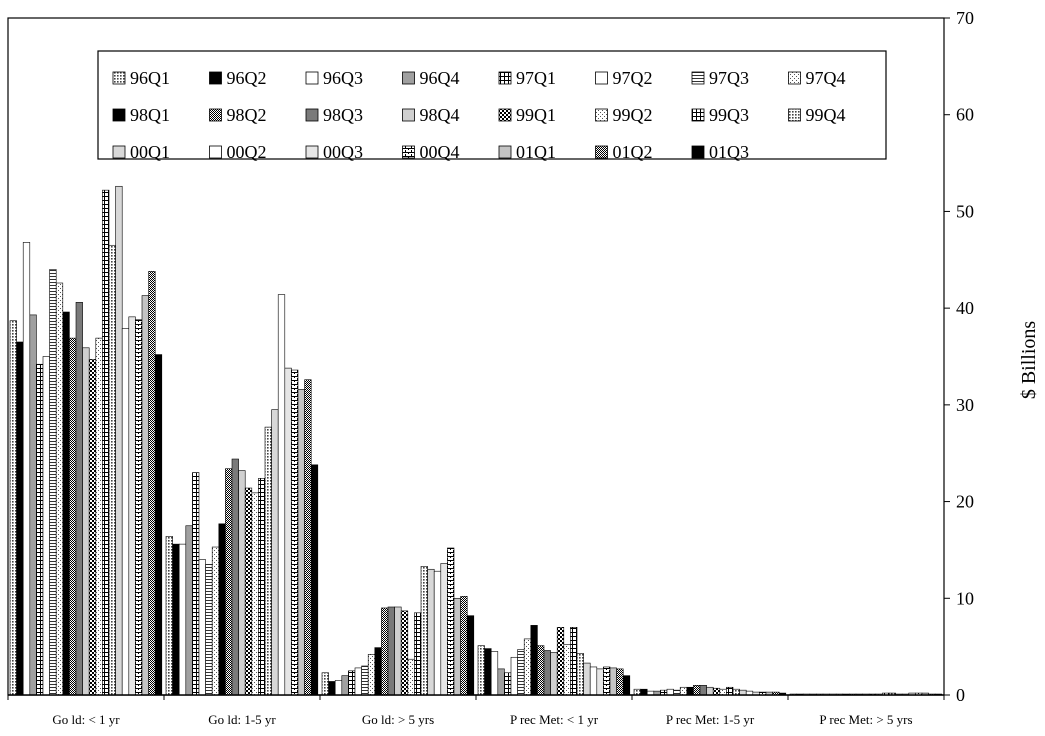  I want to click on legend-entry: 96Q4, so click(440, 78).